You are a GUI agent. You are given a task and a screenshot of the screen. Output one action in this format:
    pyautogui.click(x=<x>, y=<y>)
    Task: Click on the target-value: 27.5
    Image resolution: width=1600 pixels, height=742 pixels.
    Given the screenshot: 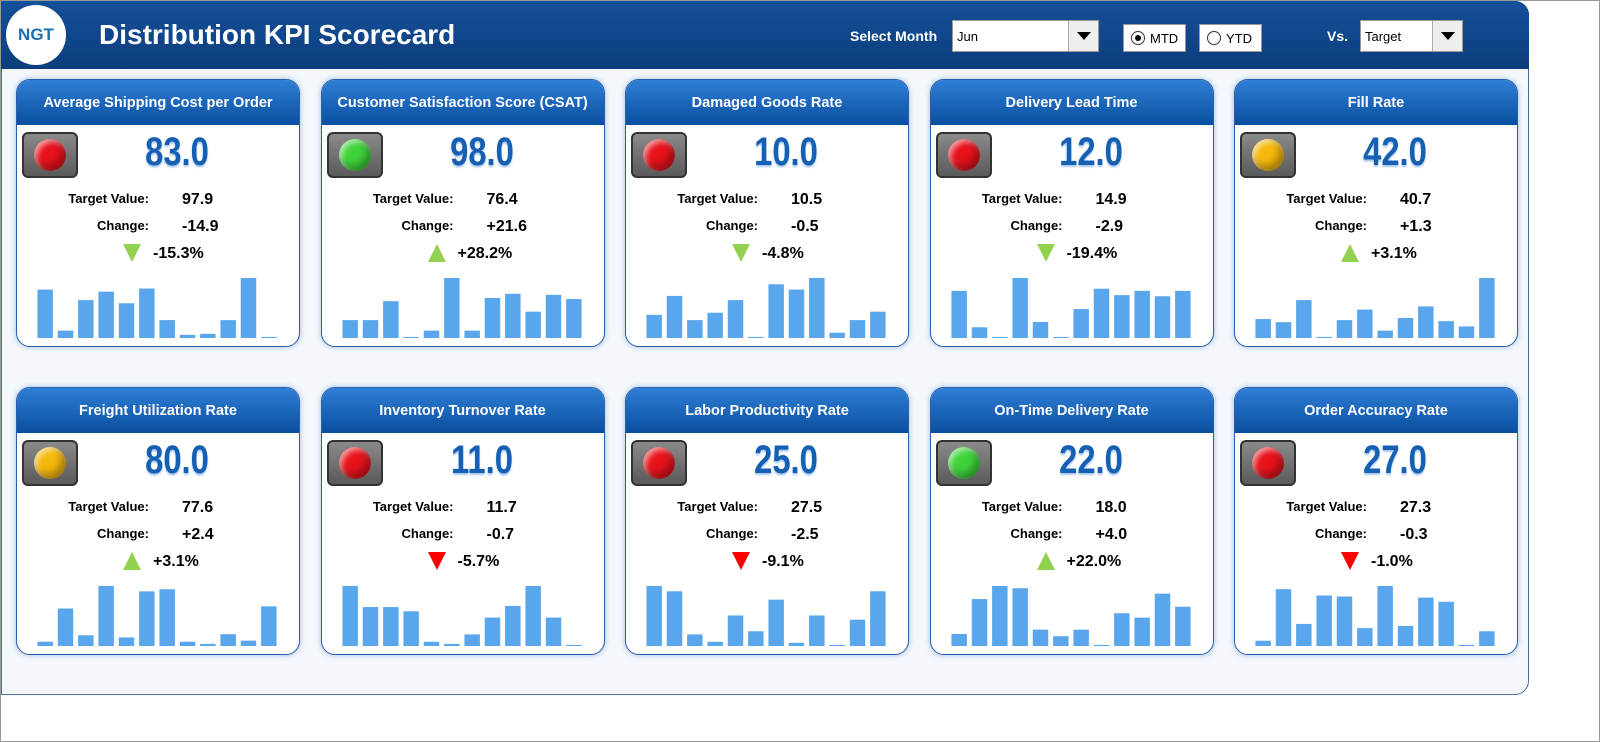 What is the action you would take?
    pyautogui.click(x=807, y=507)
    